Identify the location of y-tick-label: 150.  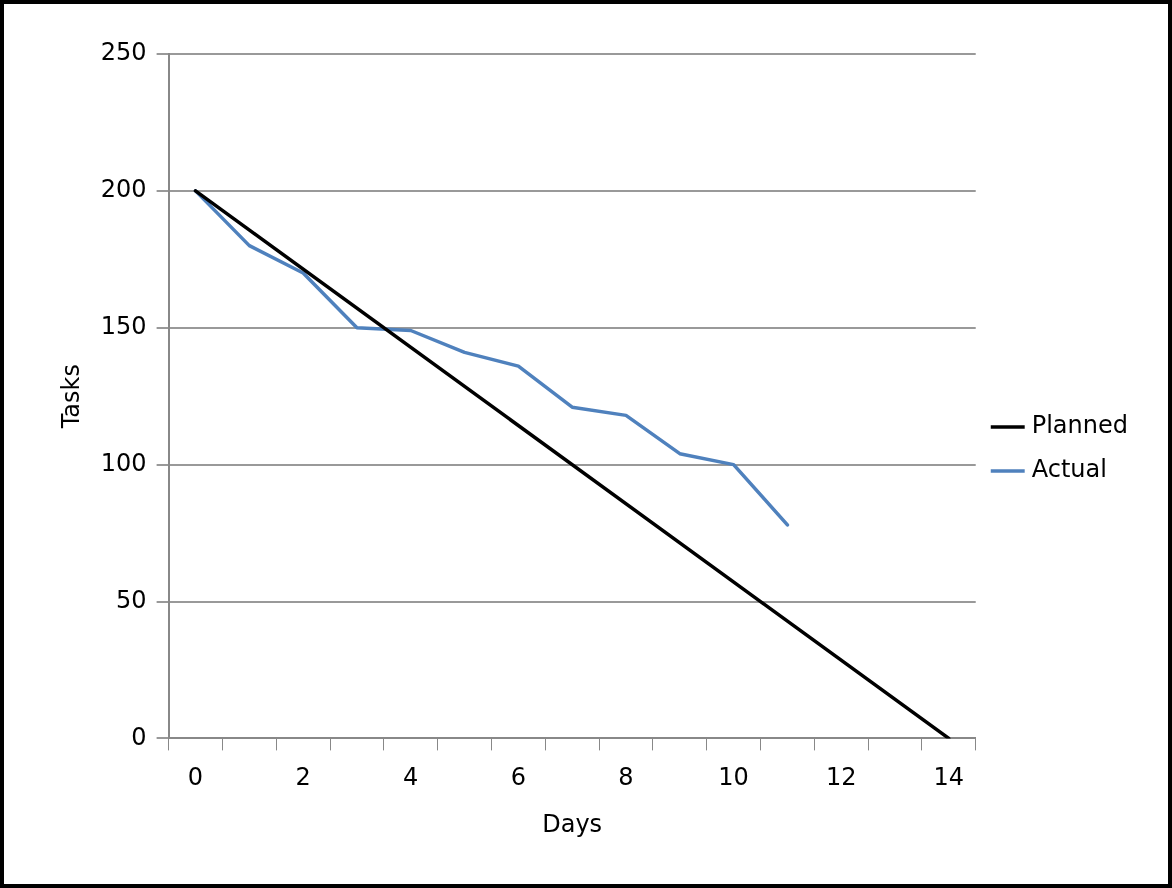
(123, 325).